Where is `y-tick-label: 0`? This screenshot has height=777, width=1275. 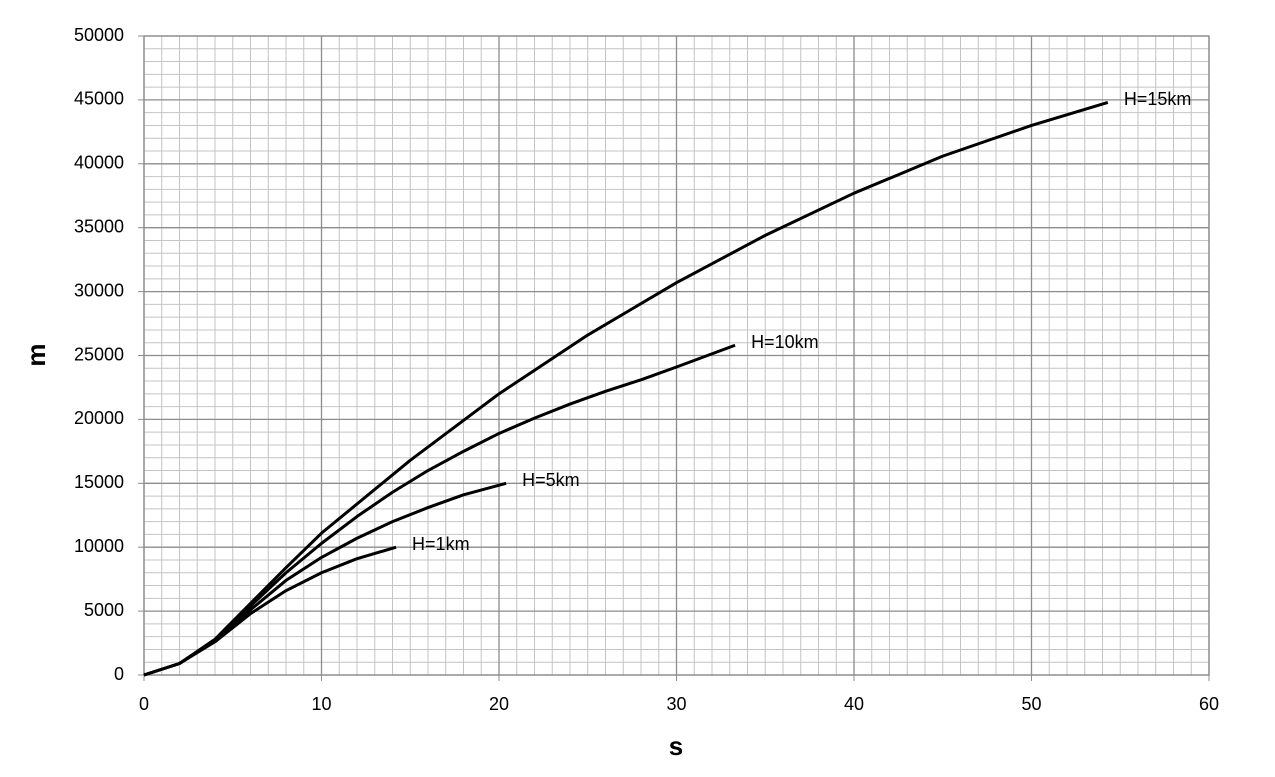
y-tick-label: 0 is located at coordinates (119, 674).